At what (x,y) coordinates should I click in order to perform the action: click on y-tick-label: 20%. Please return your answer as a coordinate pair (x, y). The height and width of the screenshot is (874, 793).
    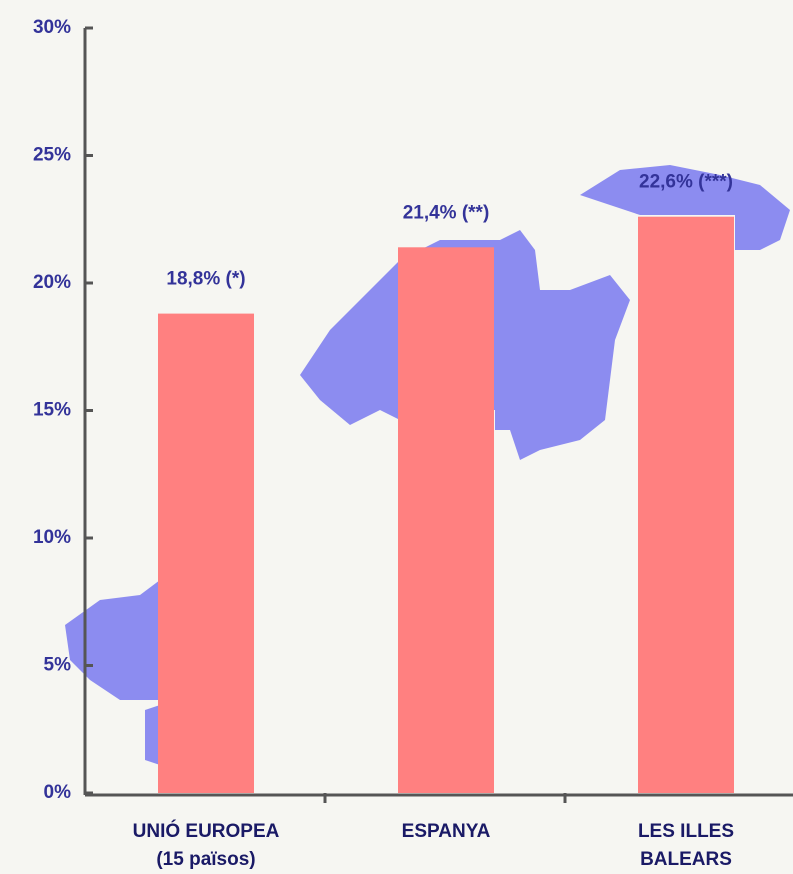
    Looking at the image, I should click on (52, 282).